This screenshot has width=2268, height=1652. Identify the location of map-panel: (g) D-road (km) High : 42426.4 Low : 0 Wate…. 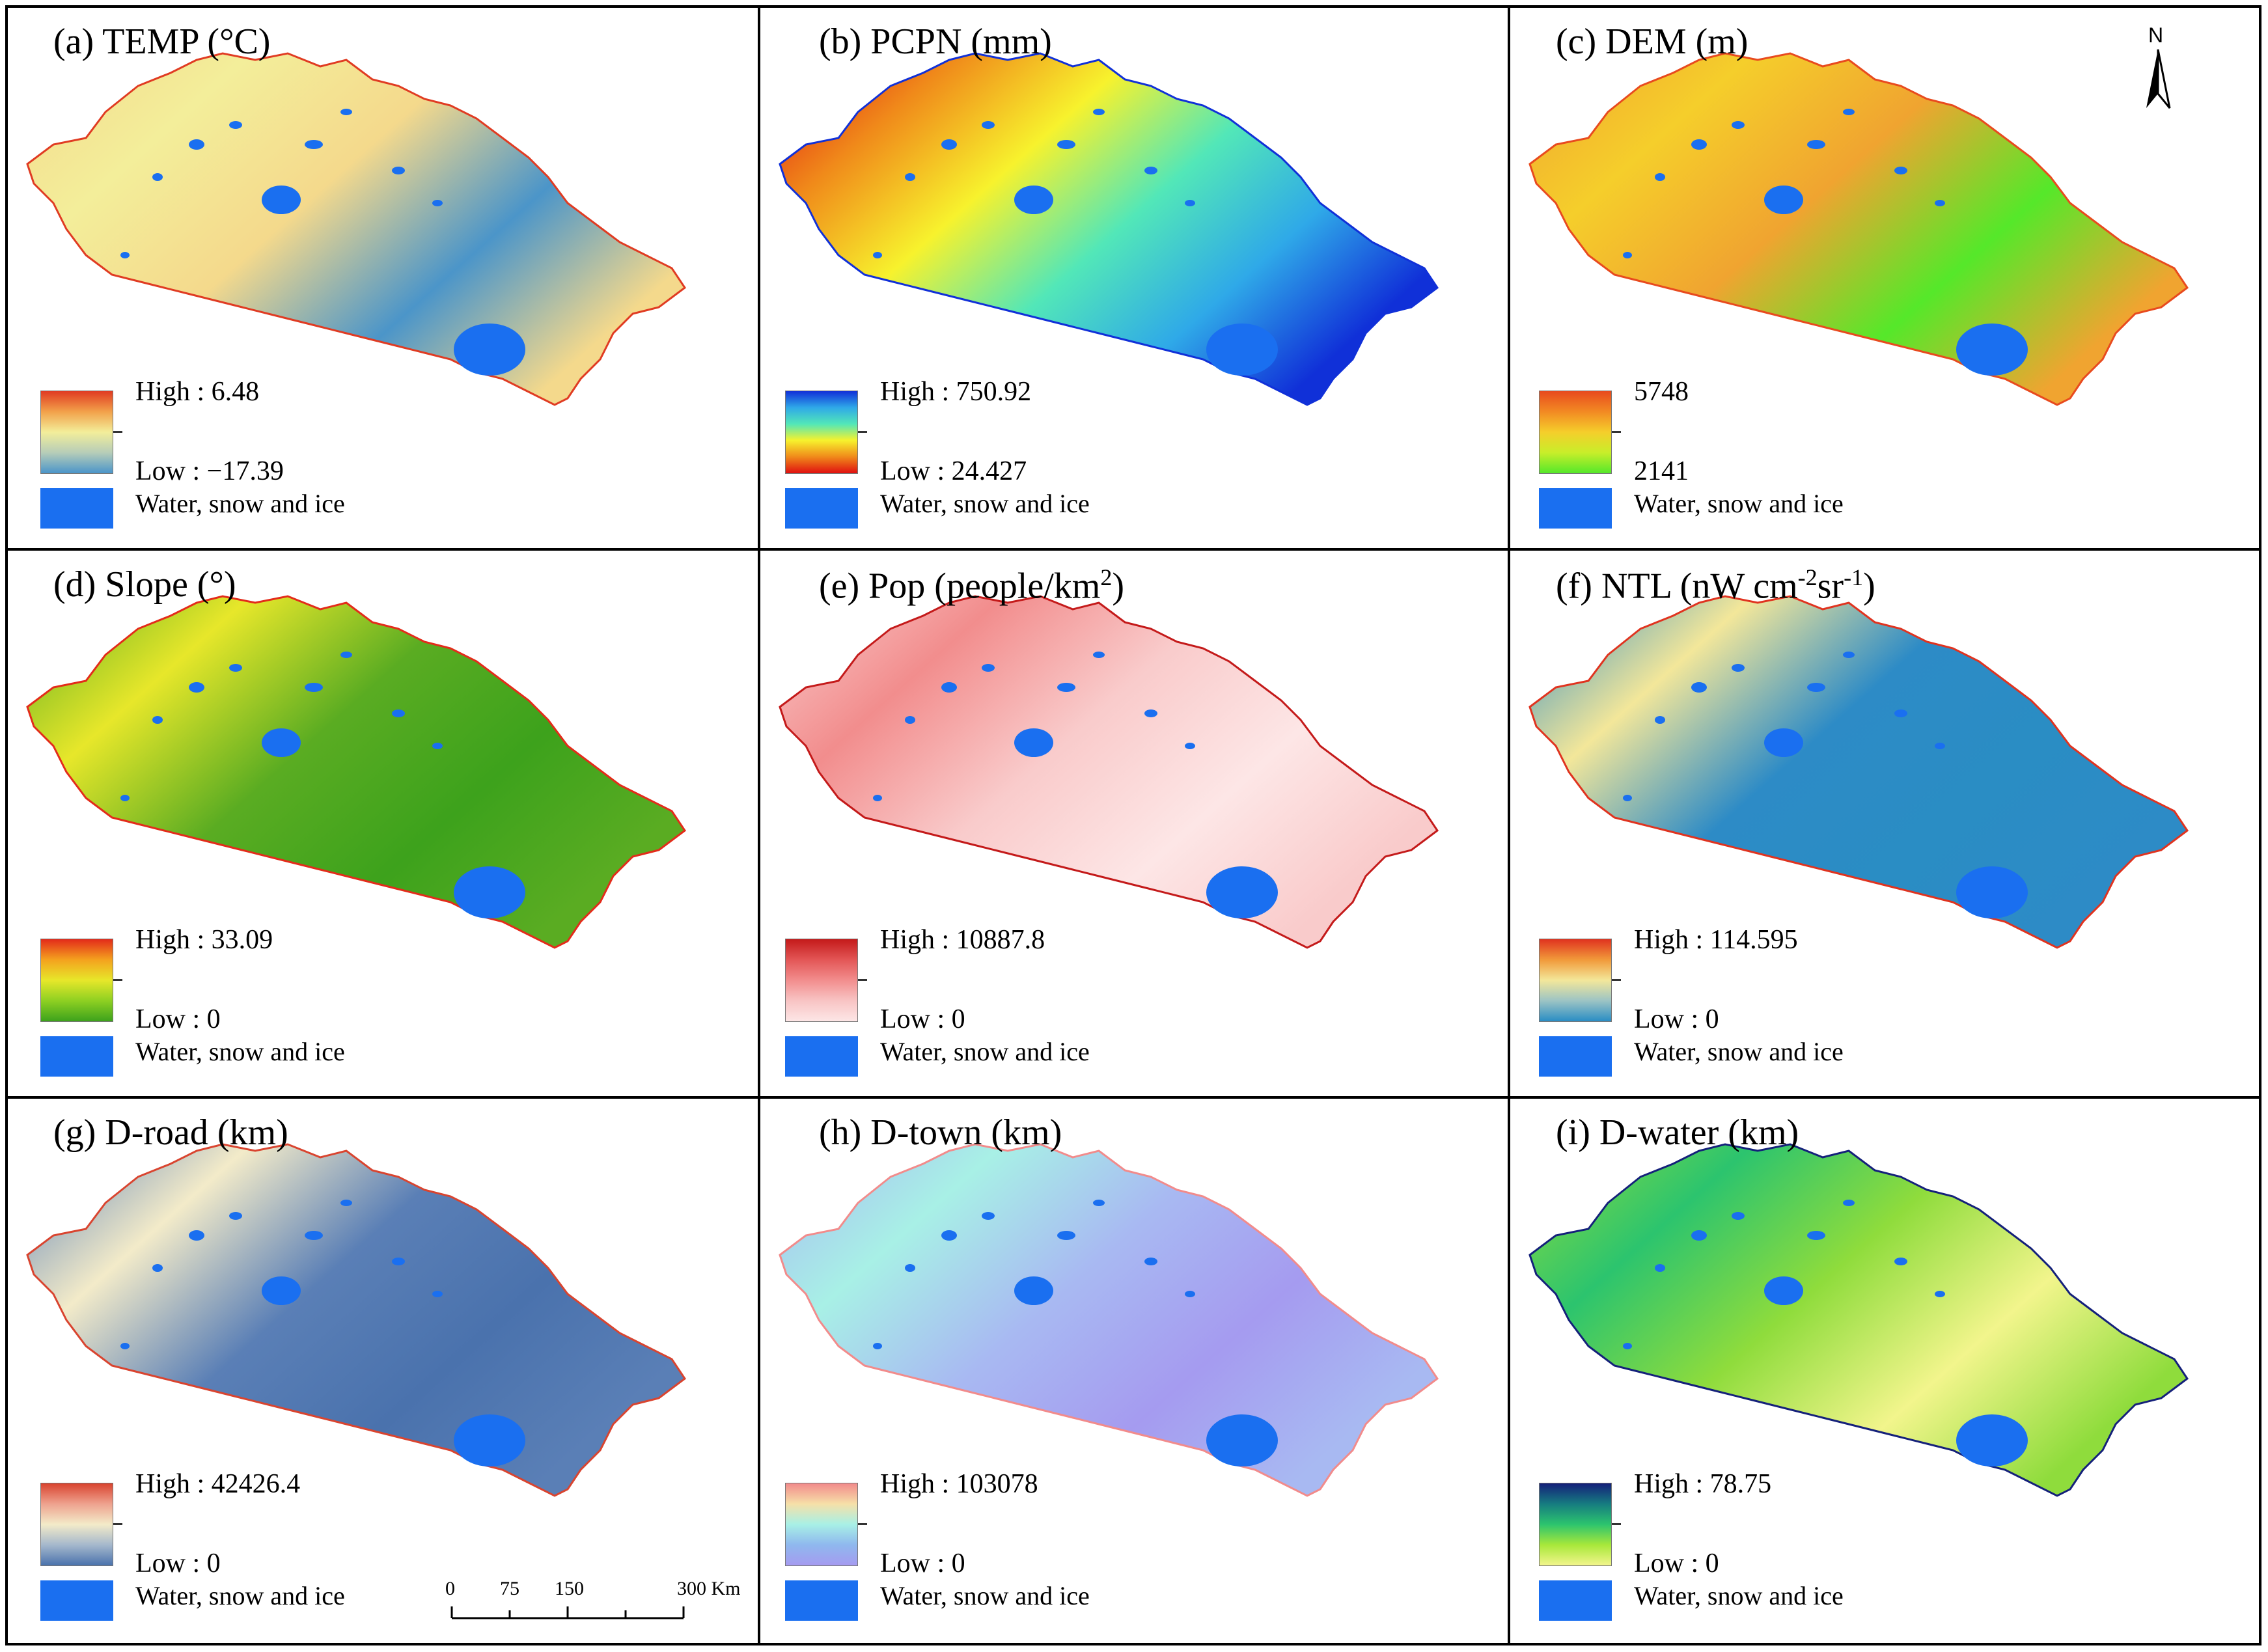
(383, 1371).